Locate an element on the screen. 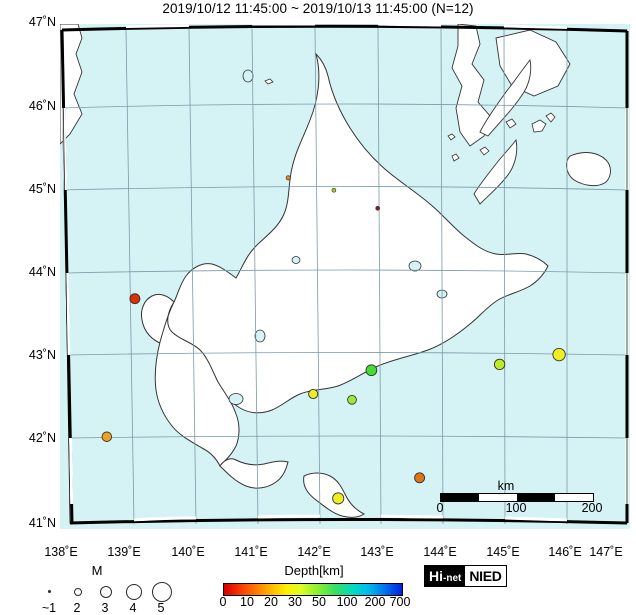 The height and width of the screenshot is (615, 636). depth-tick-label: 20 is located at coordinates (271, 602).